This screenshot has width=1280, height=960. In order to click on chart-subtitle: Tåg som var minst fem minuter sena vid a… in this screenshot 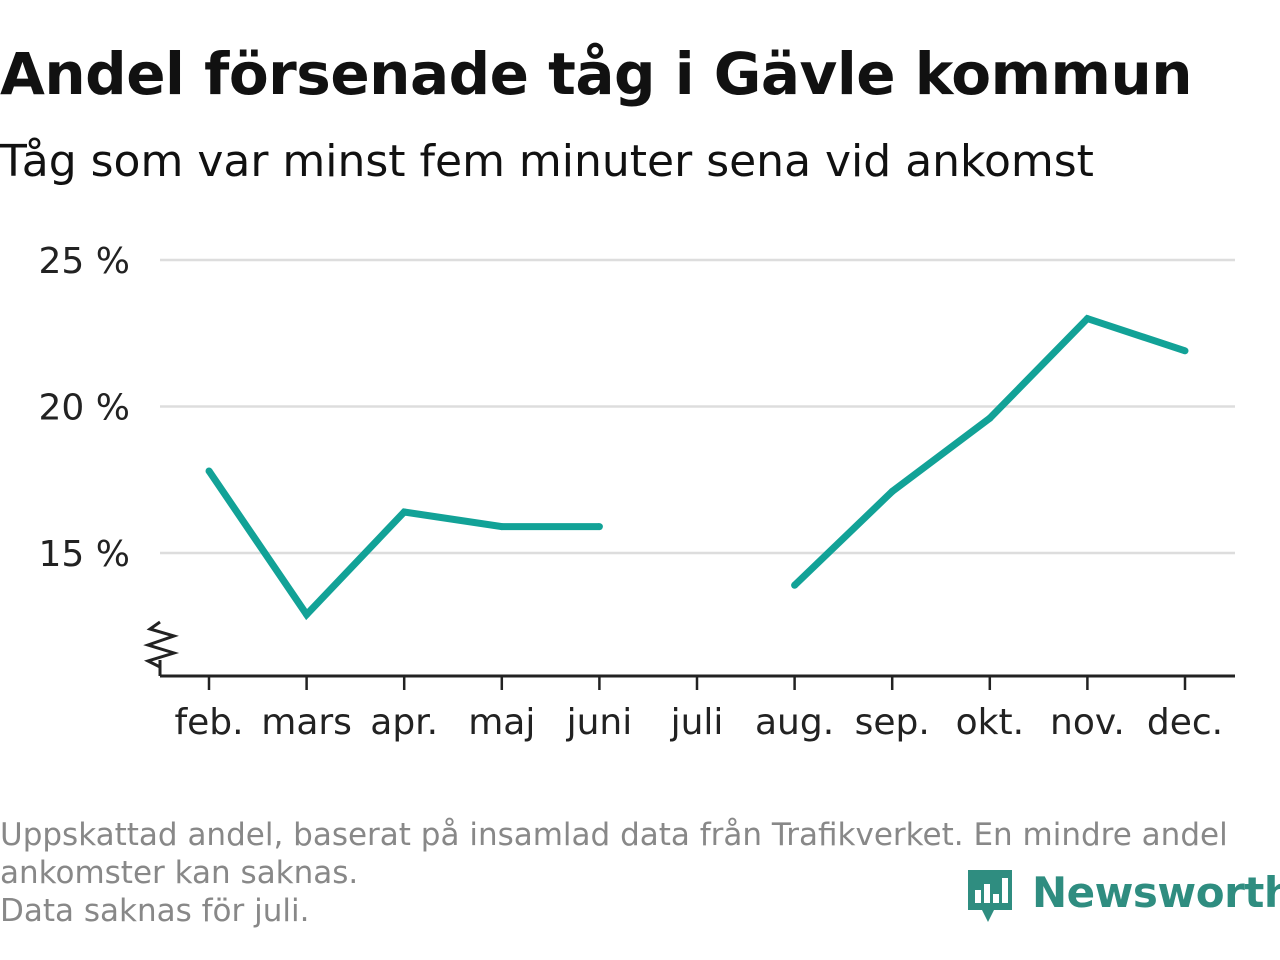, I will do `click(547, 161)`.